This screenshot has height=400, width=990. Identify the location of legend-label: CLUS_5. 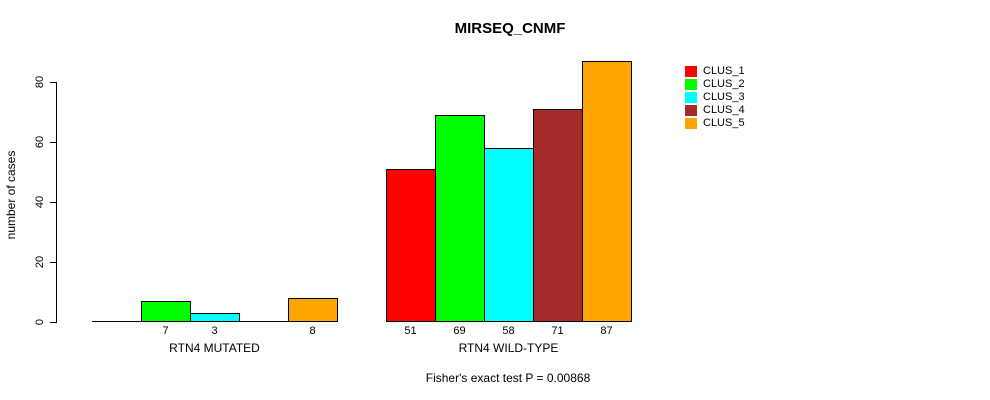
(724, 123).